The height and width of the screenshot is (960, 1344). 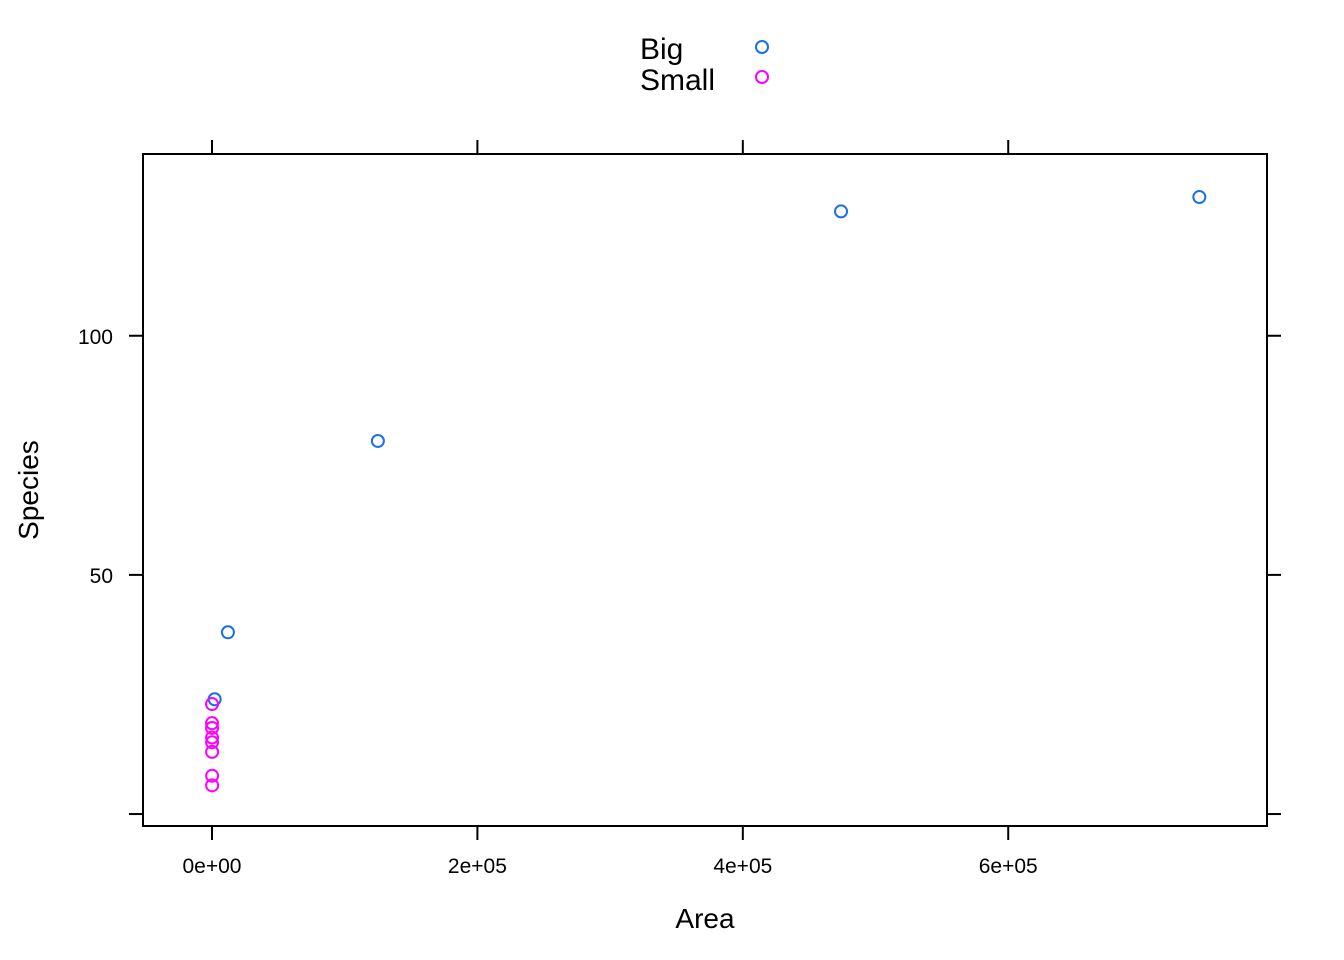 I want to click on y-tick-label-1: 50, so click(x=101, y=576).